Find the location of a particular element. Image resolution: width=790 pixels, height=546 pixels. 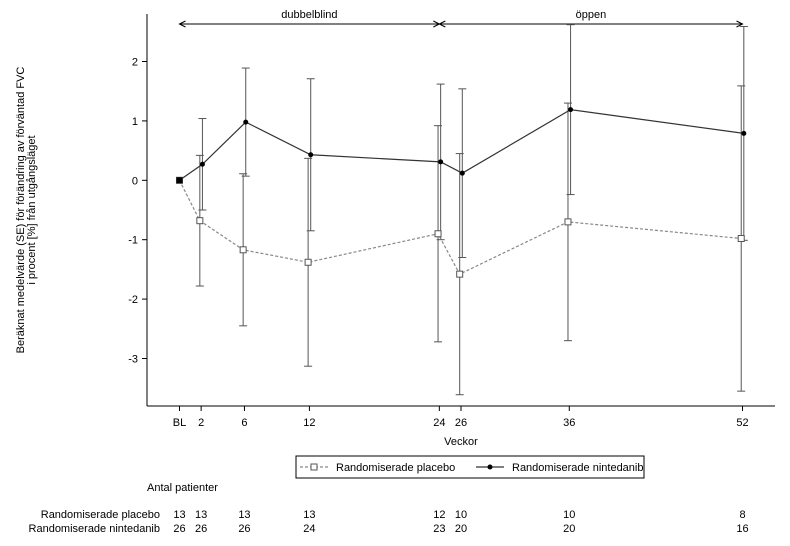

period-label: öppen is located at coordinates (591, 15).